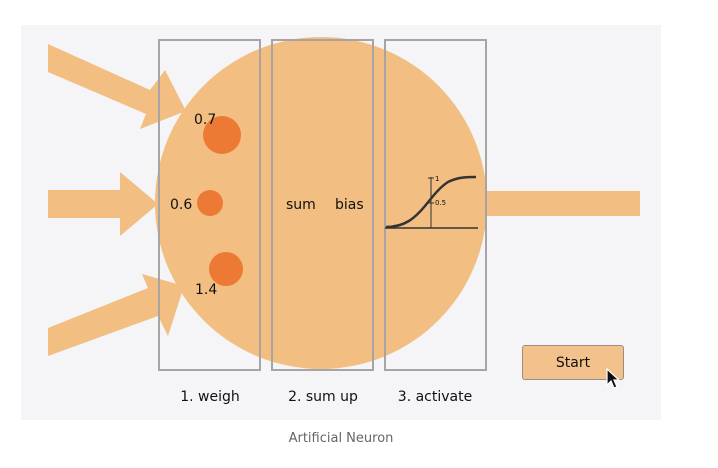  I want to click on activation-plot: 1 0.5, so click(431, 202).